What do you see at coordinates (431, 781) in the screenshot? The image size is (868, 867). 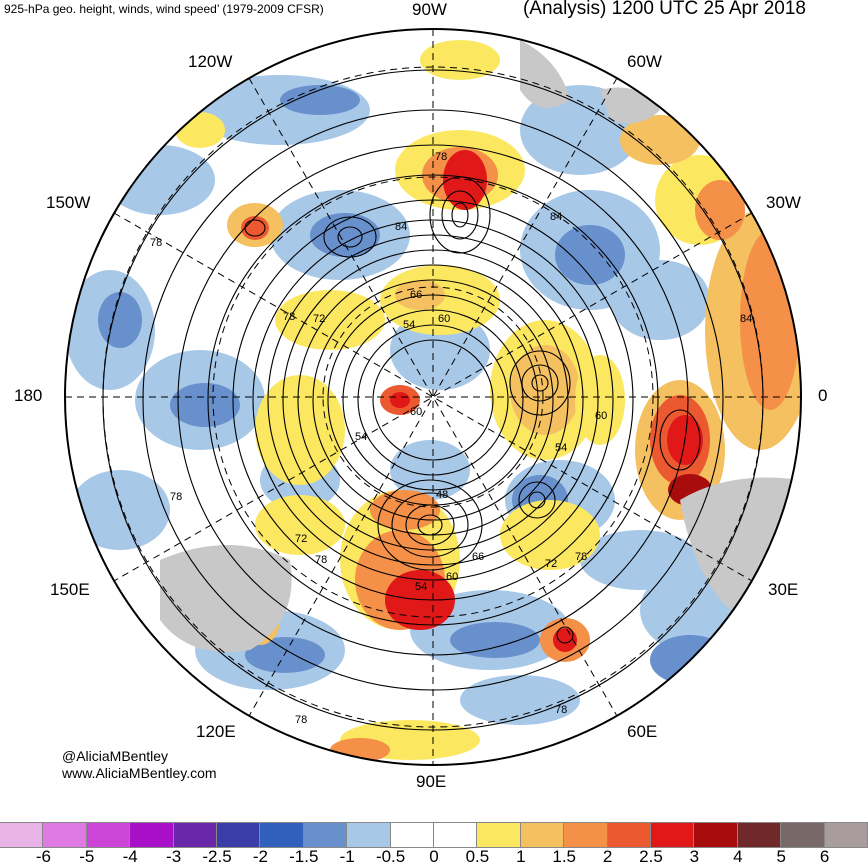 I see `lon-label-90e: 90E` at bounding box center [431, 781].